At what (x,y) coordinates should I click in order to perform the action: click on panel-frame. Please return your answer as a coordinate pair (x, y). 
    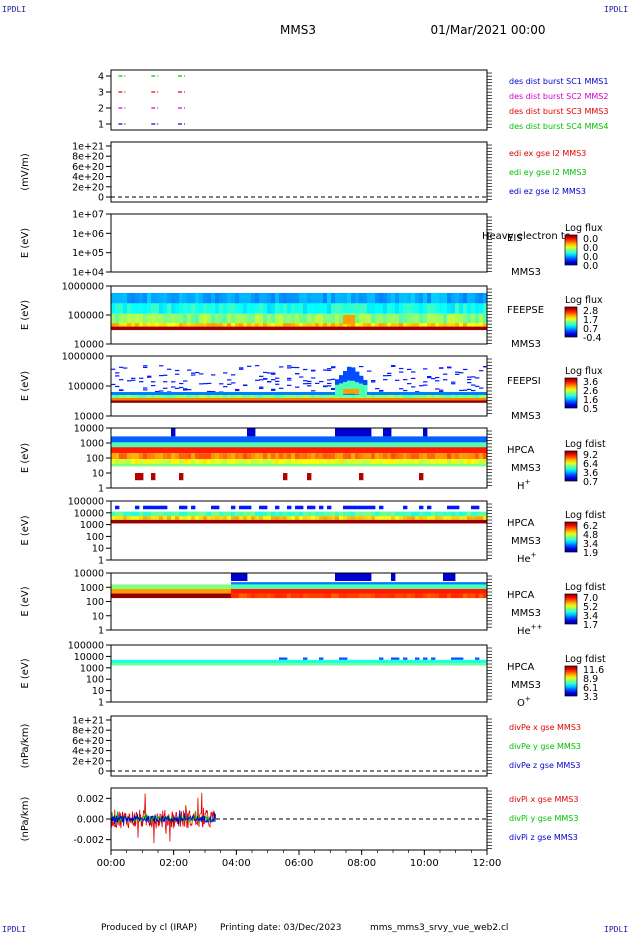
    Looking at the image, I should click on (299, 100).